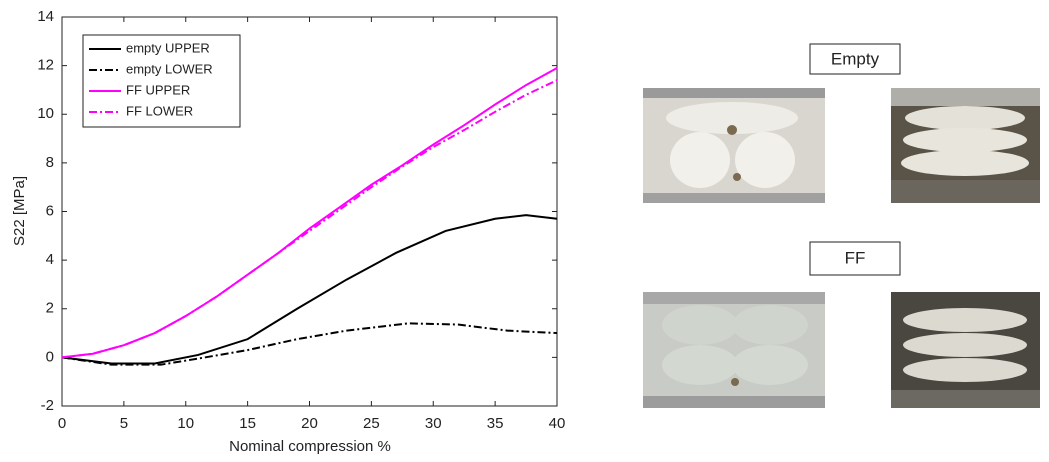  What do you see at coordinates (168, 47) in the screenshot?
I see `legend-label: empty UPPER` at bounding box center [168, 47].